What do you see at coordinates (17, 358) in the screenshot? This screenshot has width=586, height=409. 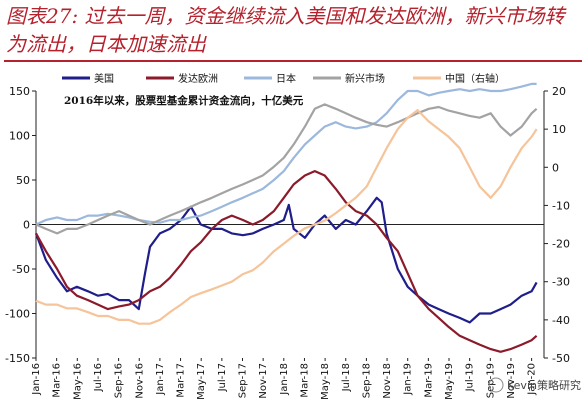 I see `y-left-tick-label: -150` at bounding box center [17, 358].